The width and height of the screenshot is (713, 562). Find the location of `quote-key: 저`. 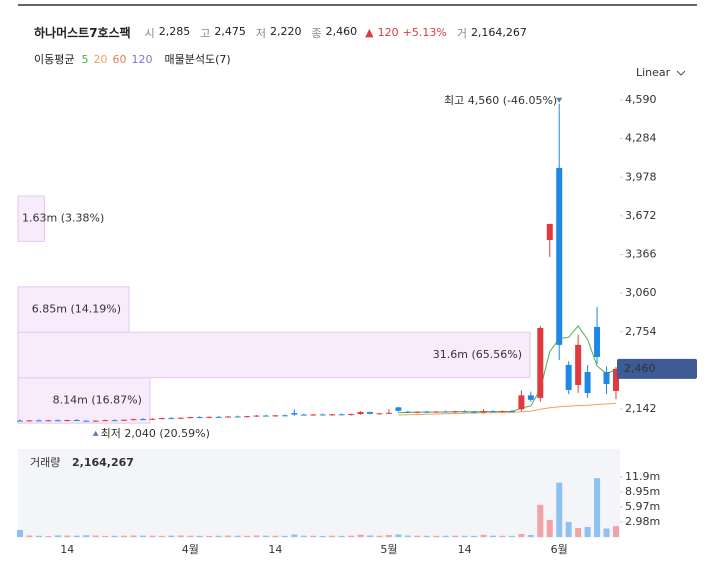

quote-key: 저 is located at coordinates (261, 33).